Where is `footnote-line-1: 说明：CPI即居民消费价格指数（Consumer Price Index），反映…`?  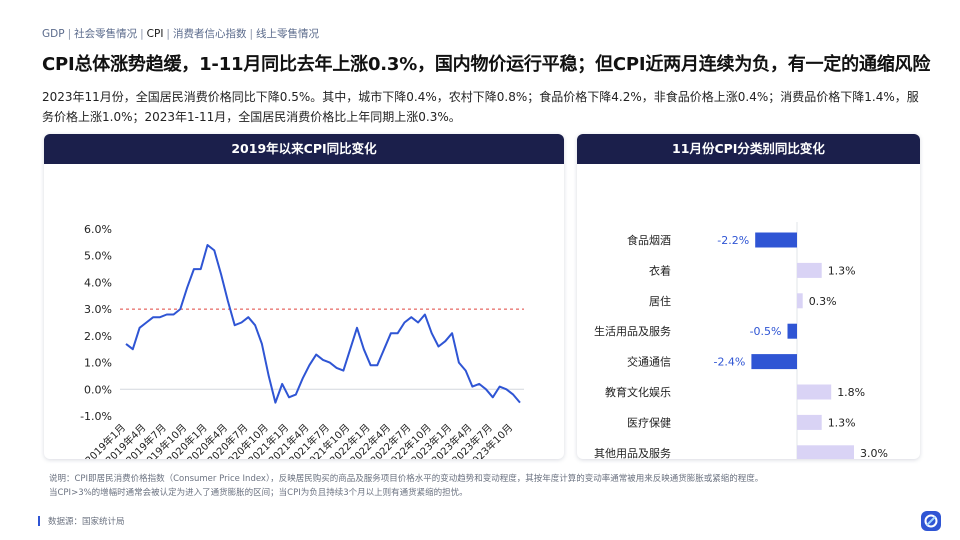
footnote-line-1: 说明：CPI即居民消费价格指数（Consumer Price Index），反映… is located at coordinates (406, 479).